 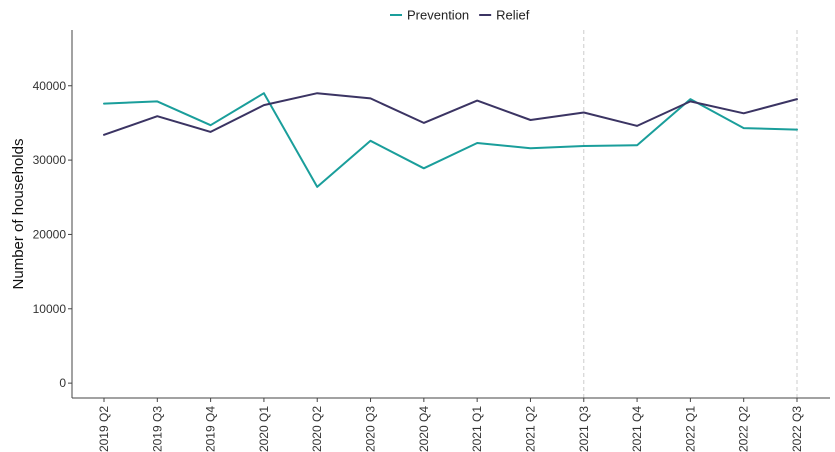 I want to click on y-tick-label: 20000, so click(x=50, y=234).